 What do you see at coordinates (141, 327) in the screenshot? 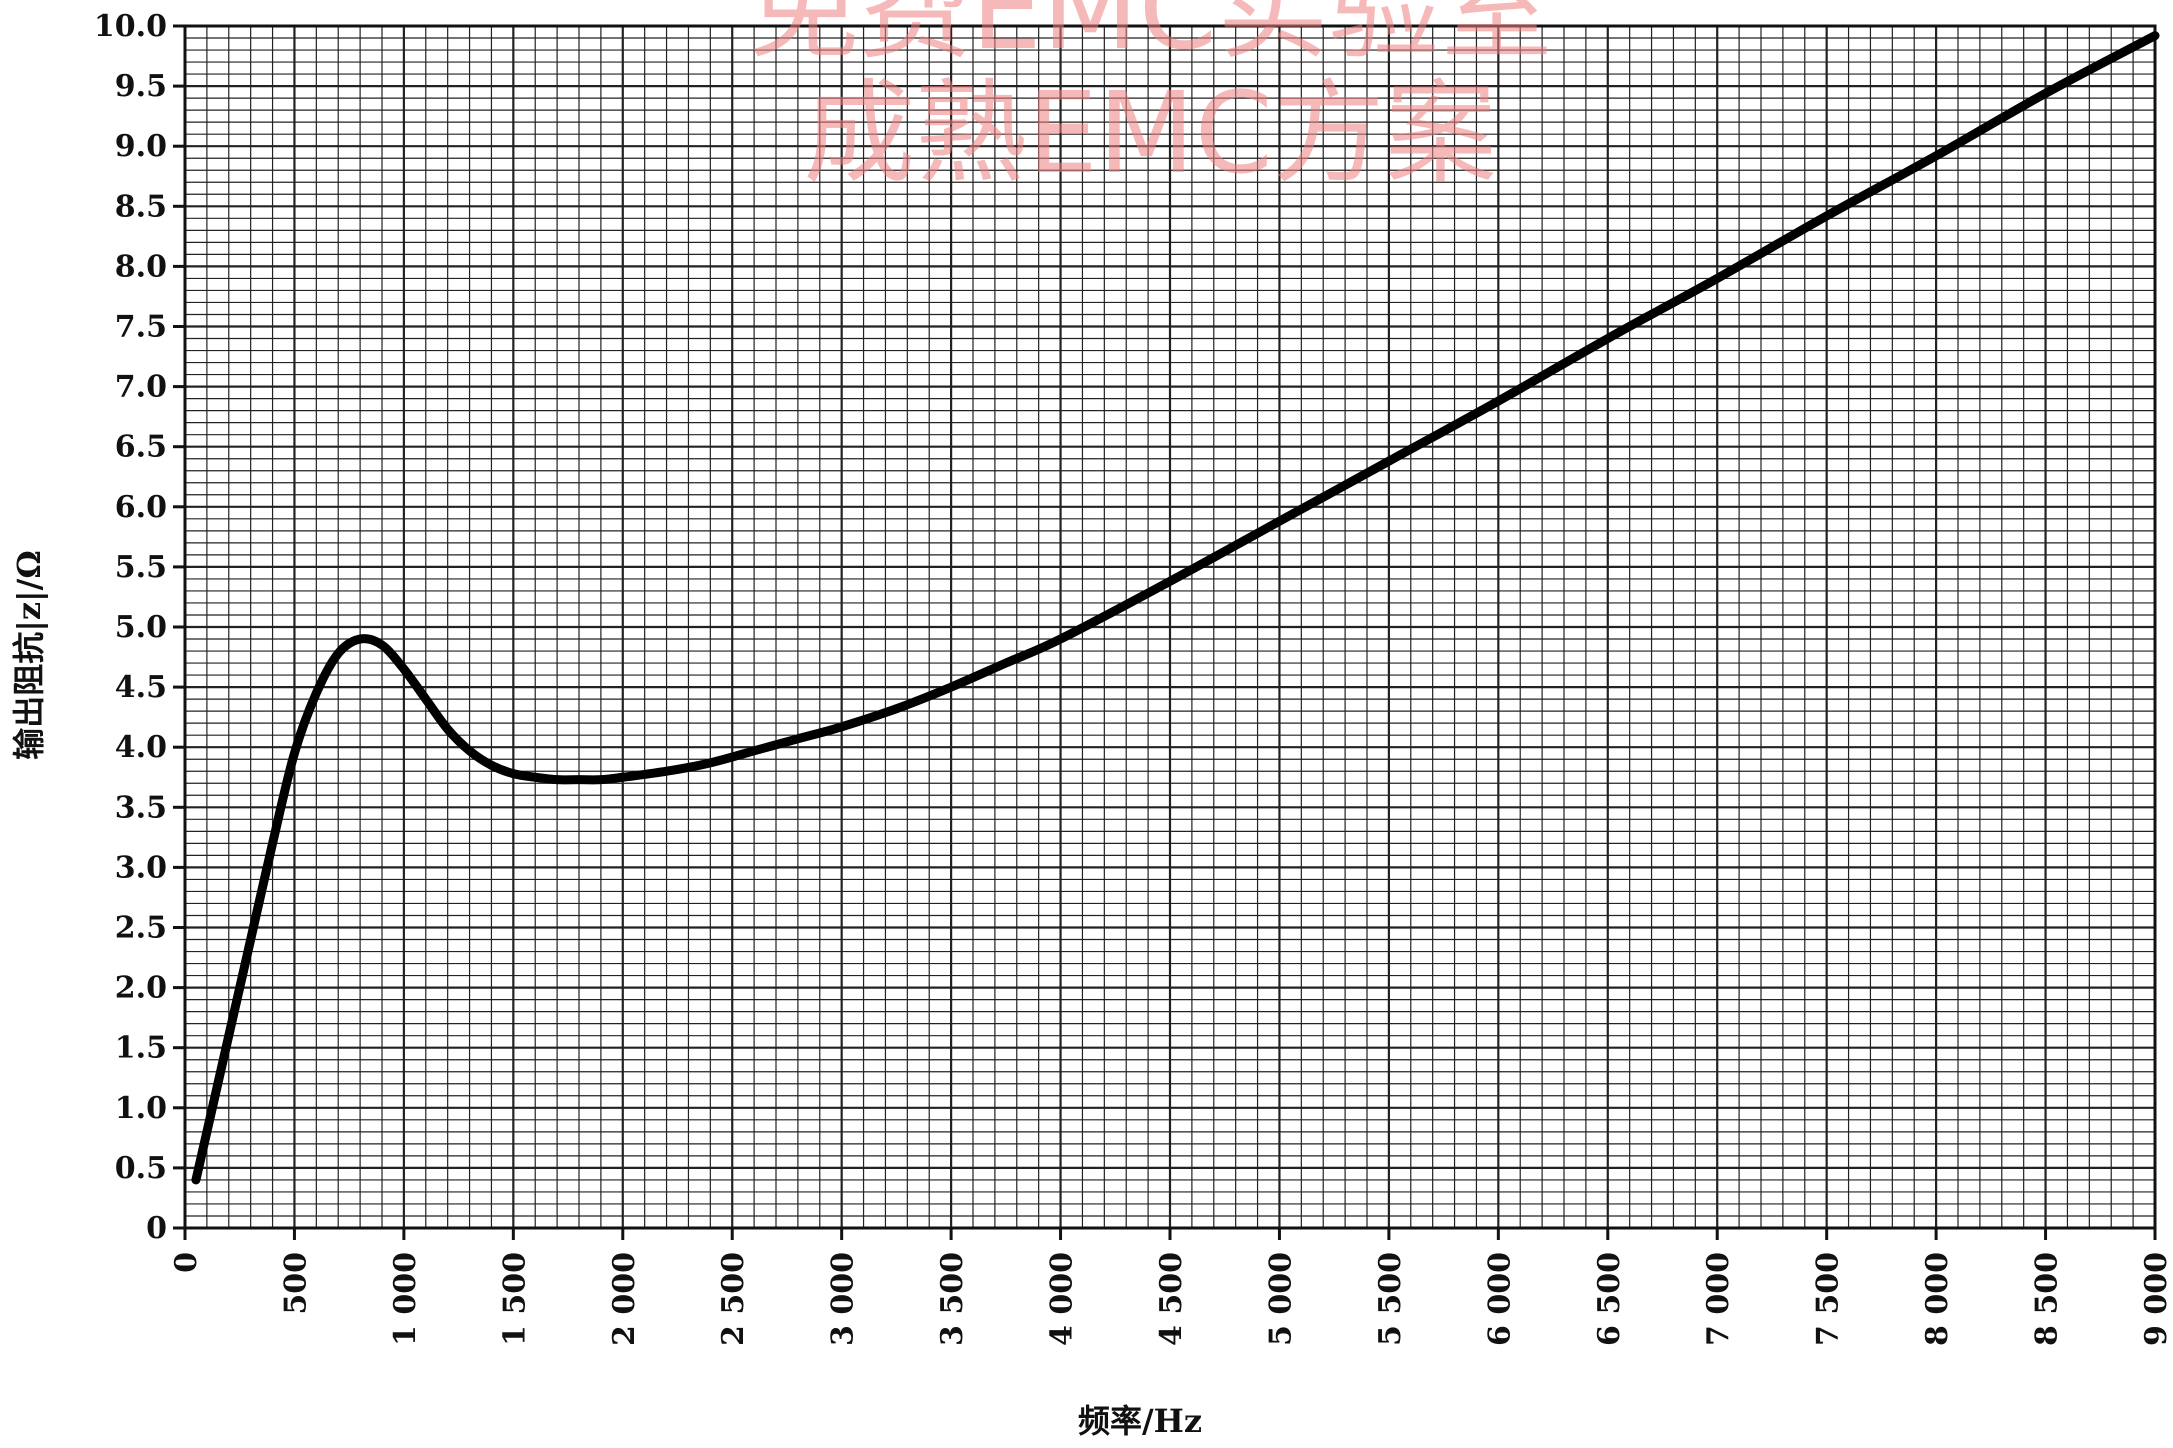
I see `y-tick-label: 7.5` at bounding box center [141, 327].